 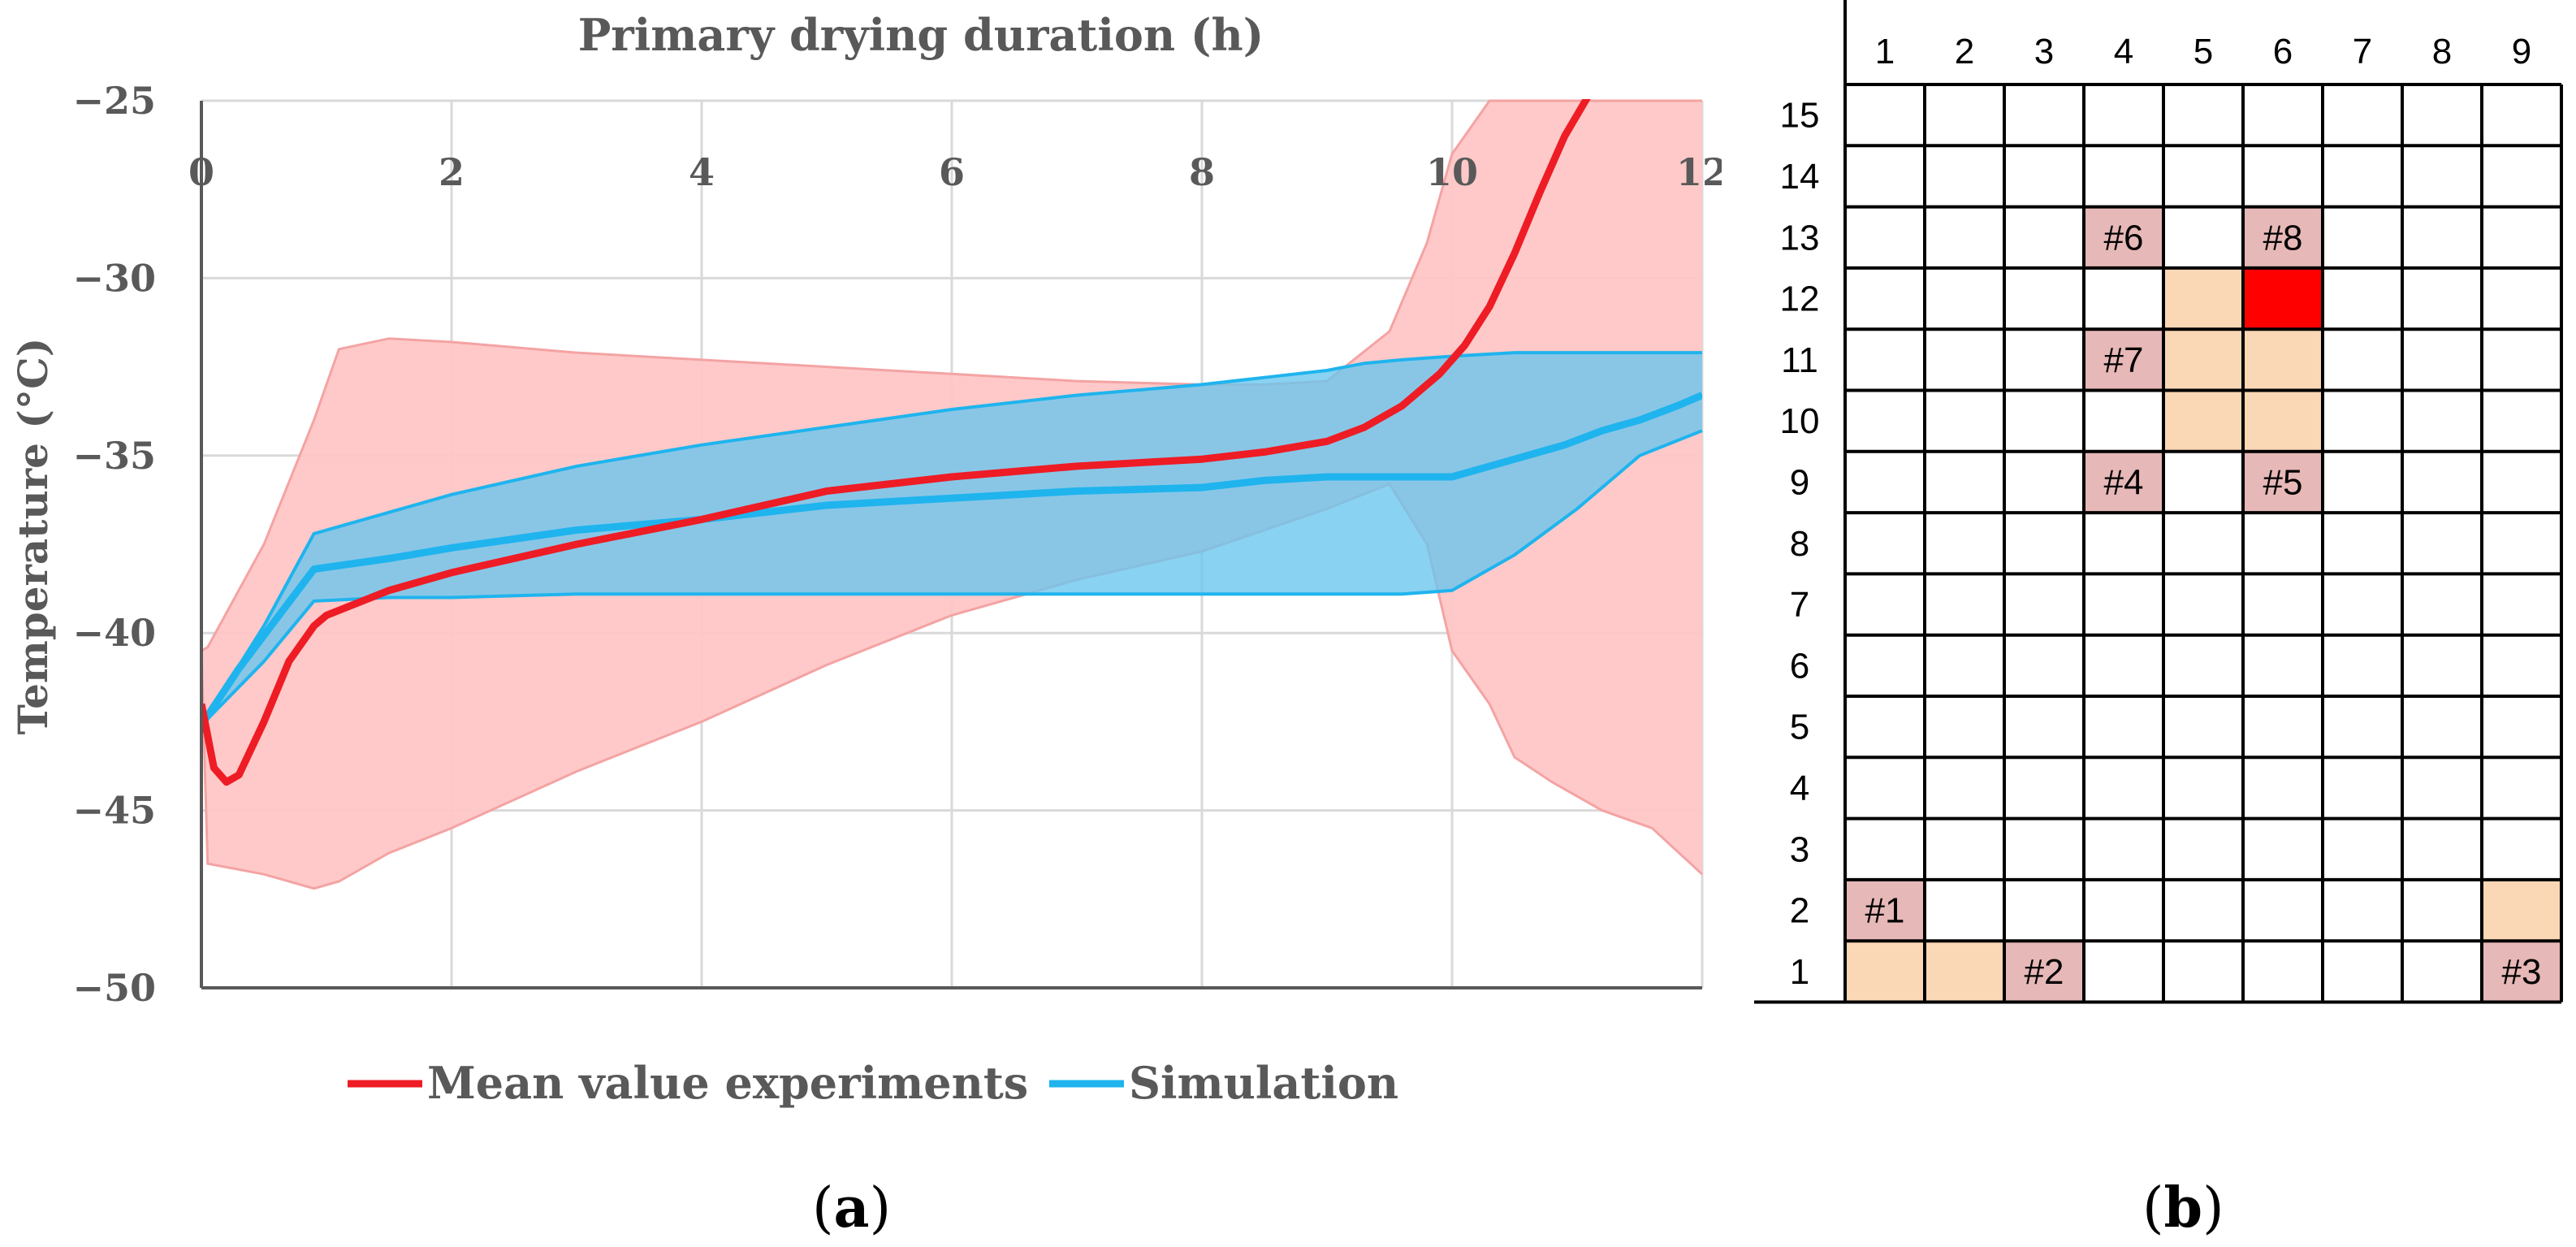 I want to click on column-number: 8, so click(x=2442, y=51).